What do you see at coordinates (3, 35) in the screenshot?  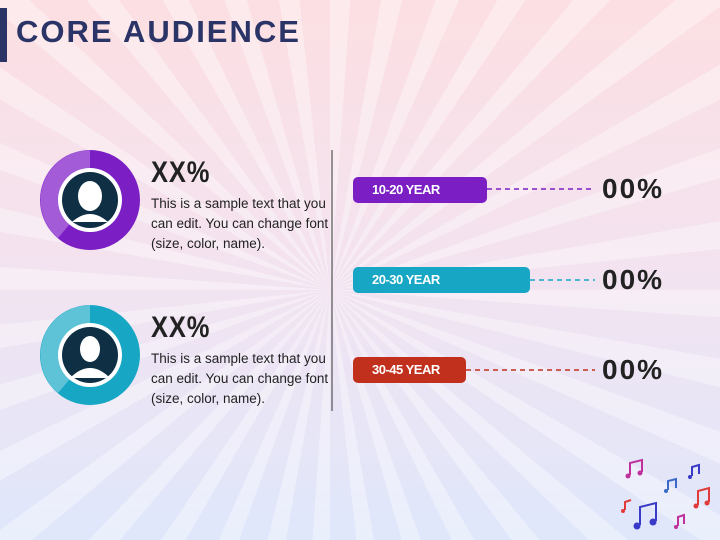 I see `title-accent` at bounding box center [3, 35].